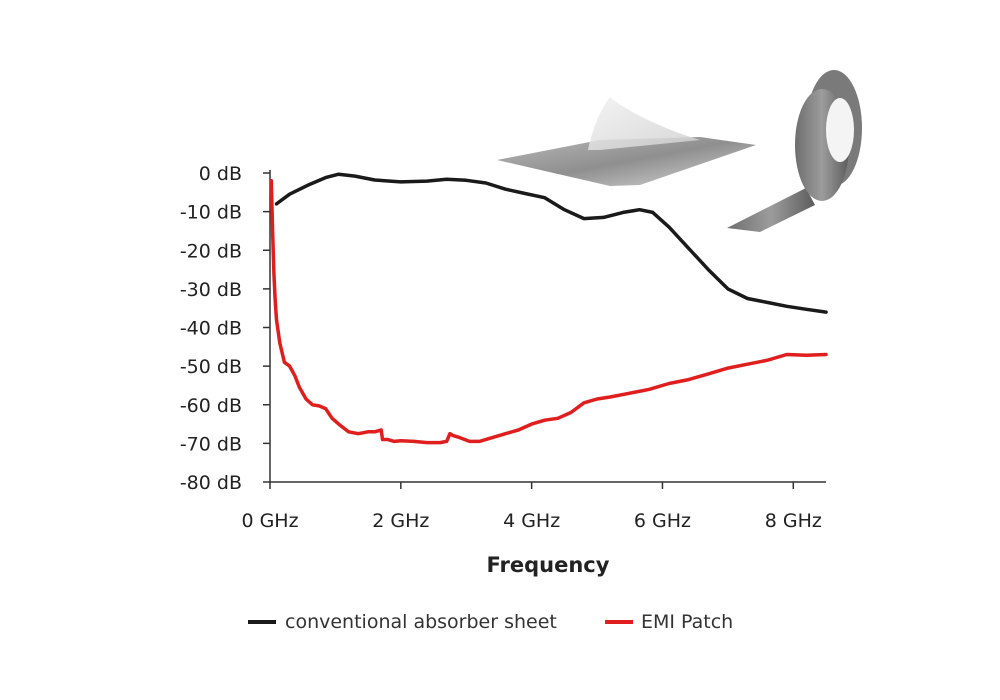 This screenshot has height=700, width=1000. I want to click on x-tick-label: 2 GHz, so click(400, 521).